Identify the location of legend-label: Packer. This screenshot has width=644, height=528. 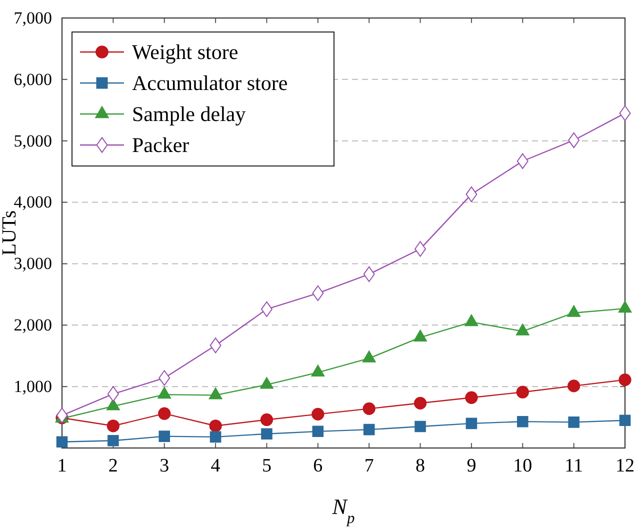
(161, 145).